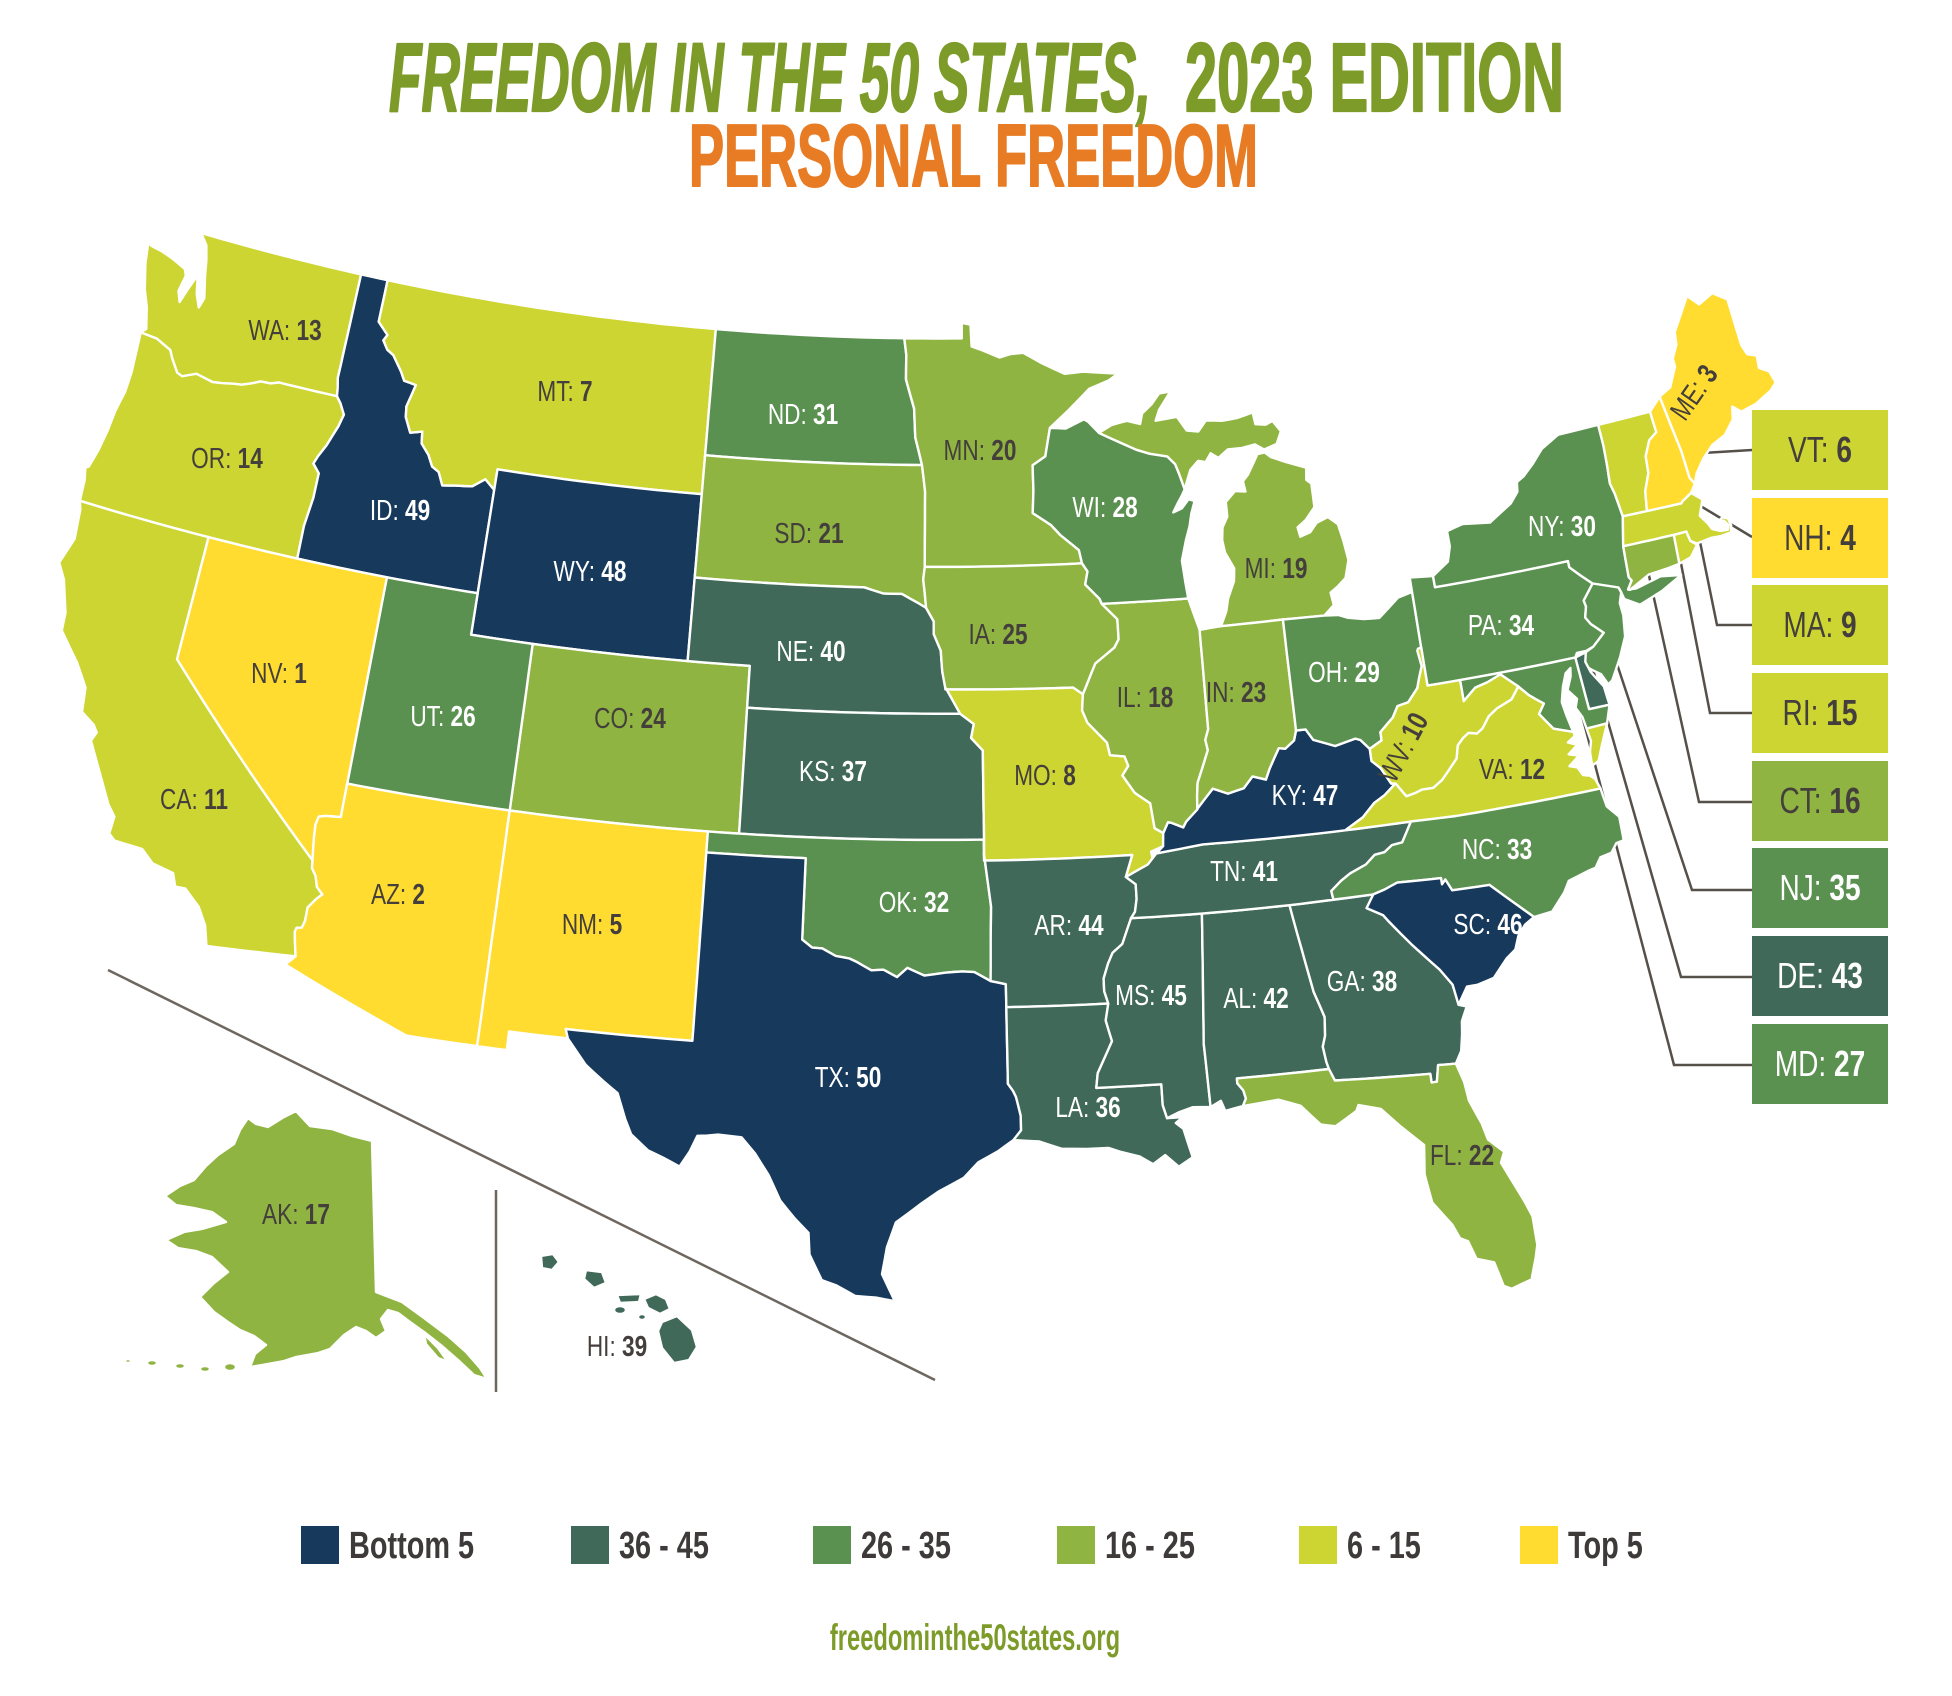 The image size is (1952, 1696). What do you see at coordinates (1244, 870) in the screenshot?
I see `svg-text: TN: 41` at bounding box center [1244, 870].